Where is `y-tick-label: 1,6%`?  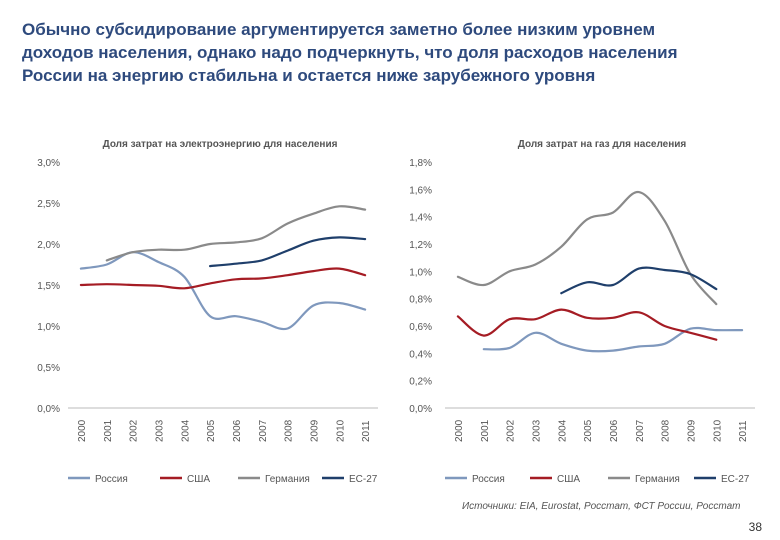 y-tick-label: 1,6% is located at coordinates (420, 190).